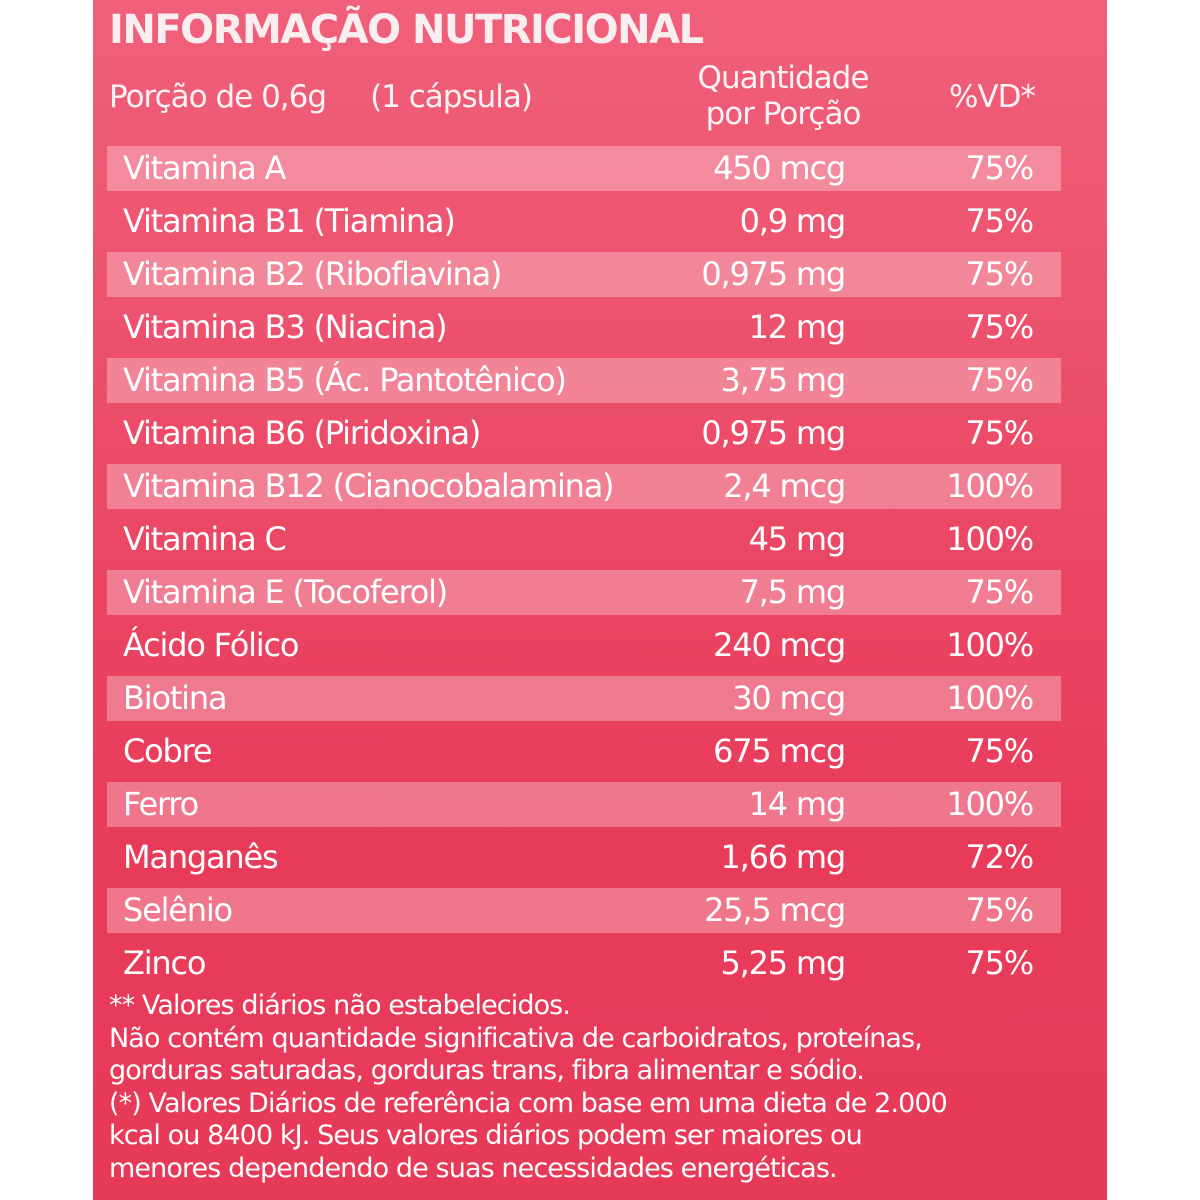 The width and height of the screenshot is (1200, 1200). What do you see at coordinates (218, 97) in the screenshot?
I see `serving-size-text: Porção de 0,6g` at bounding box center [218, 97].